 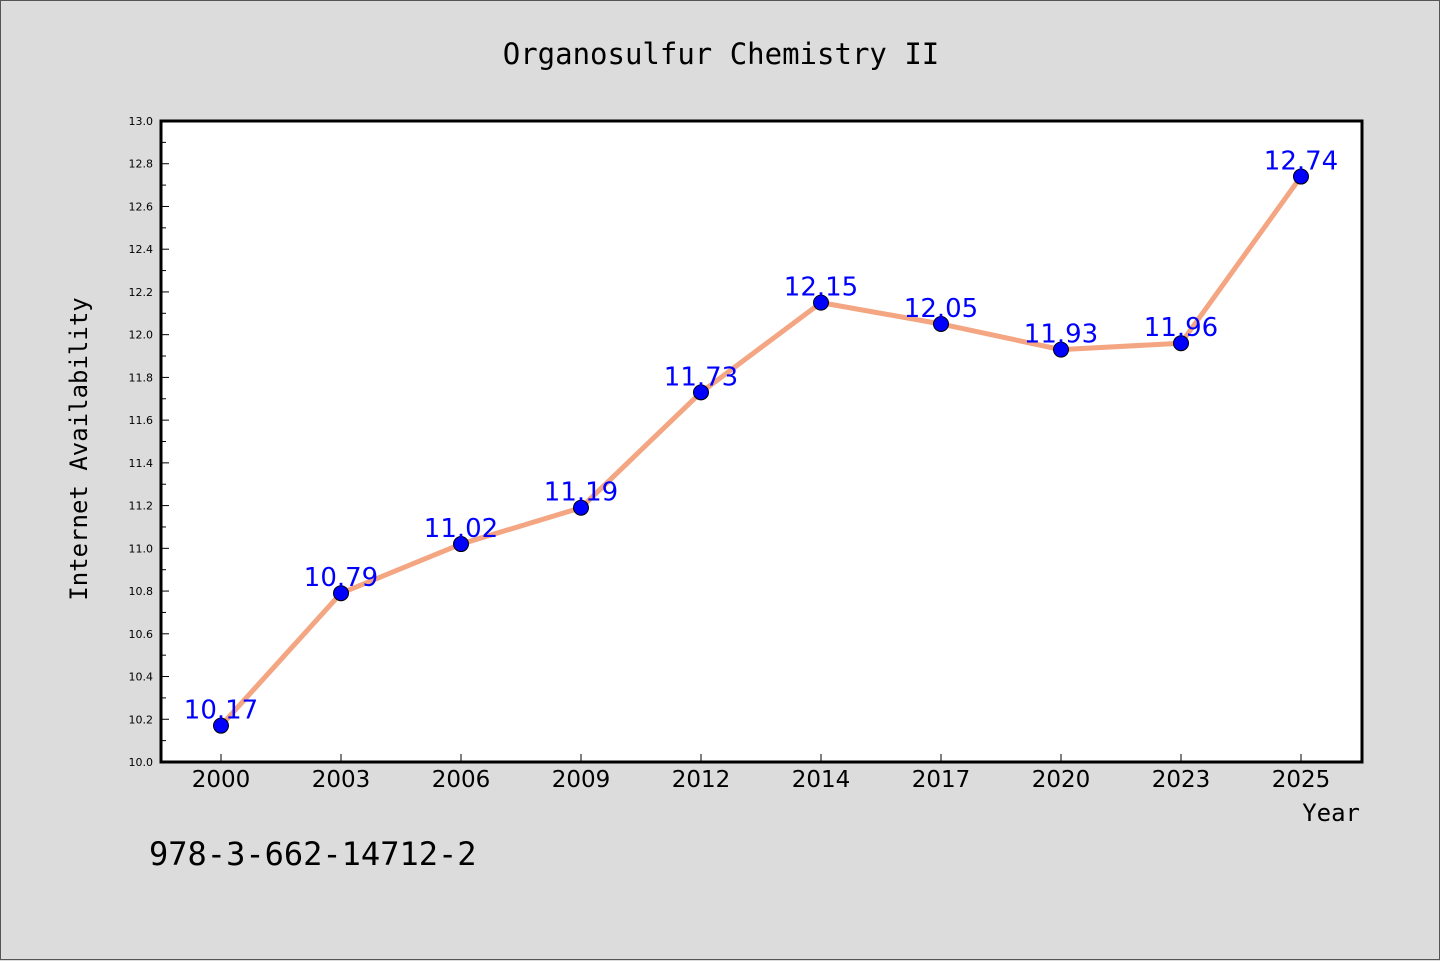 I want to click on y-tick-label: 11.4, so click(x=141, y=463).